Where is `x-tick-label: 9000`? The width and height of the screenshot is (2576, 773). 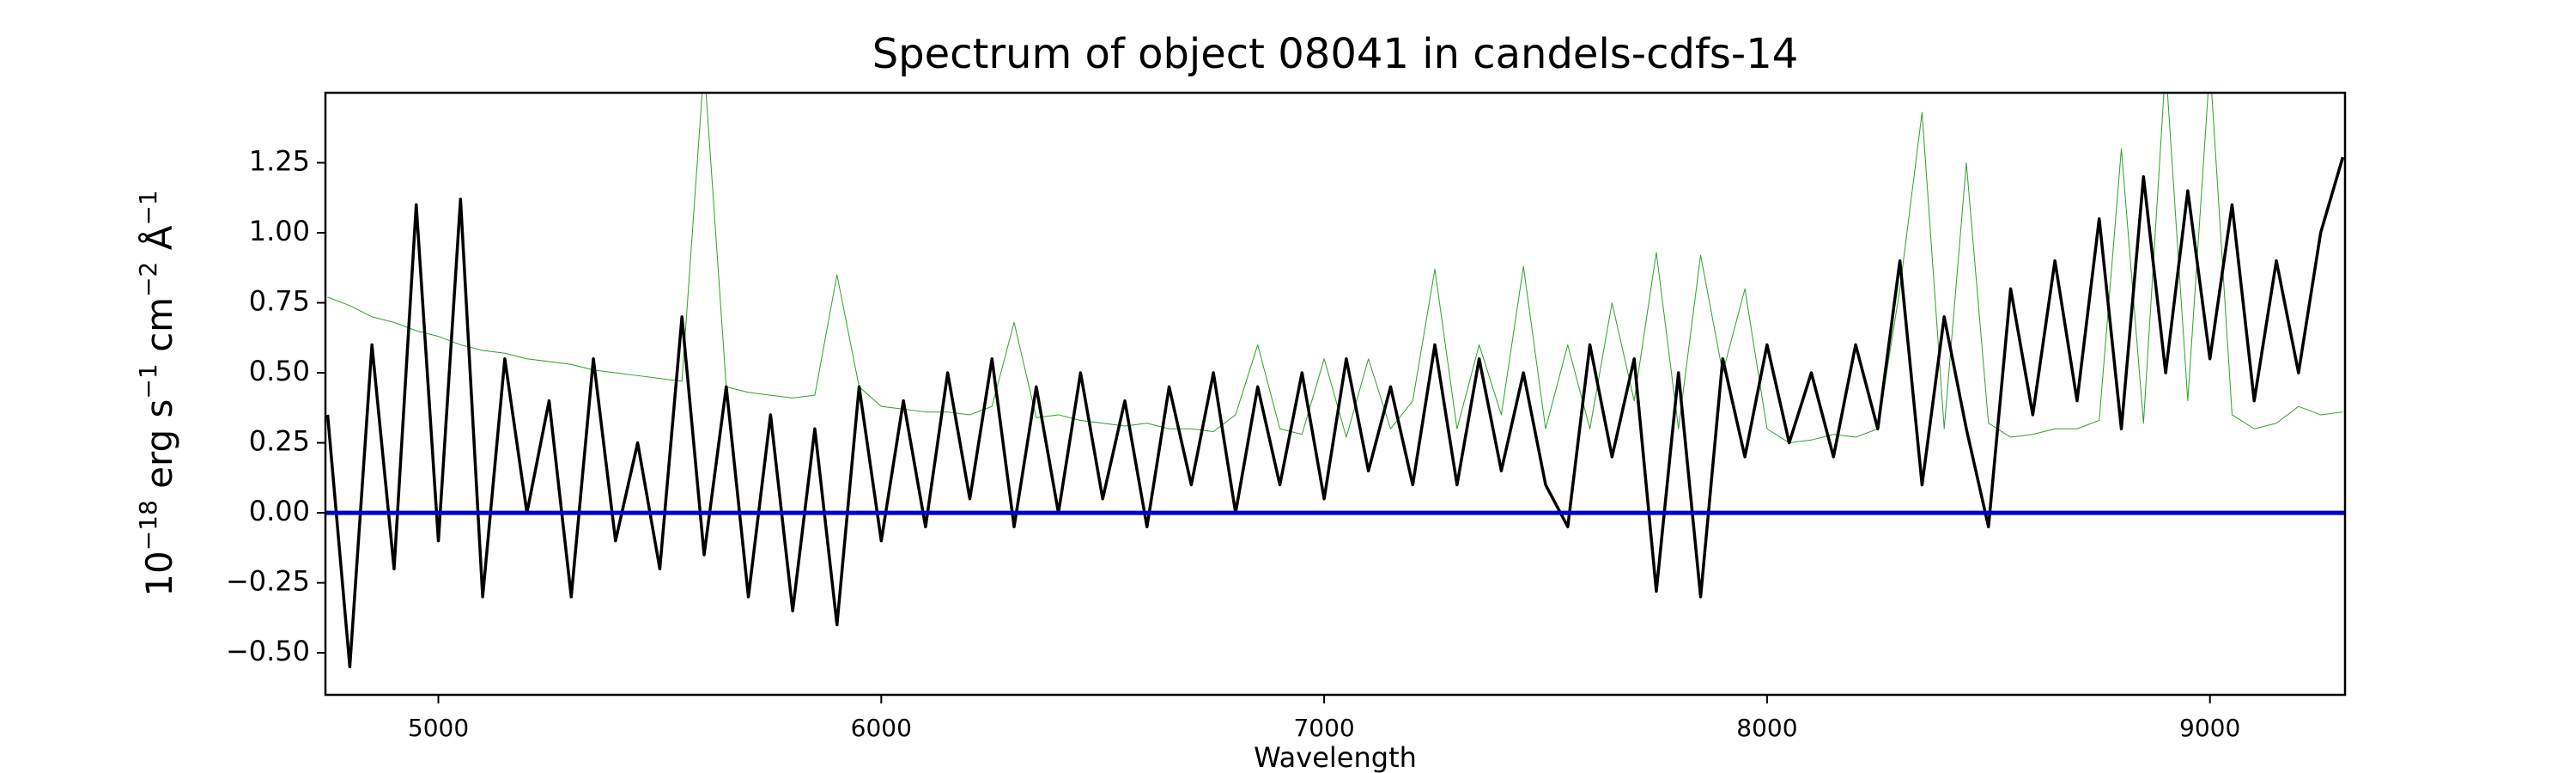
x-tick-label: 9000 is located at coordinates (2209, 728).